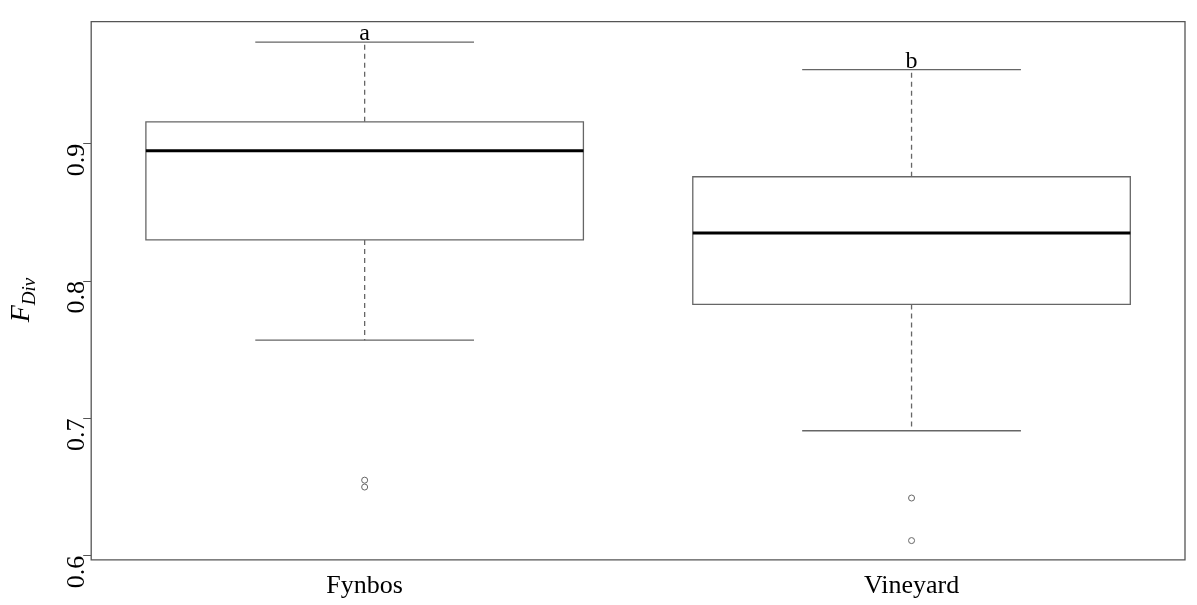 The width and height of the screenshot is (1197, 605). Describe the element at coordinates (364, 585) in the screenshot. I see `x-tick-label: Fynbos` at that location.